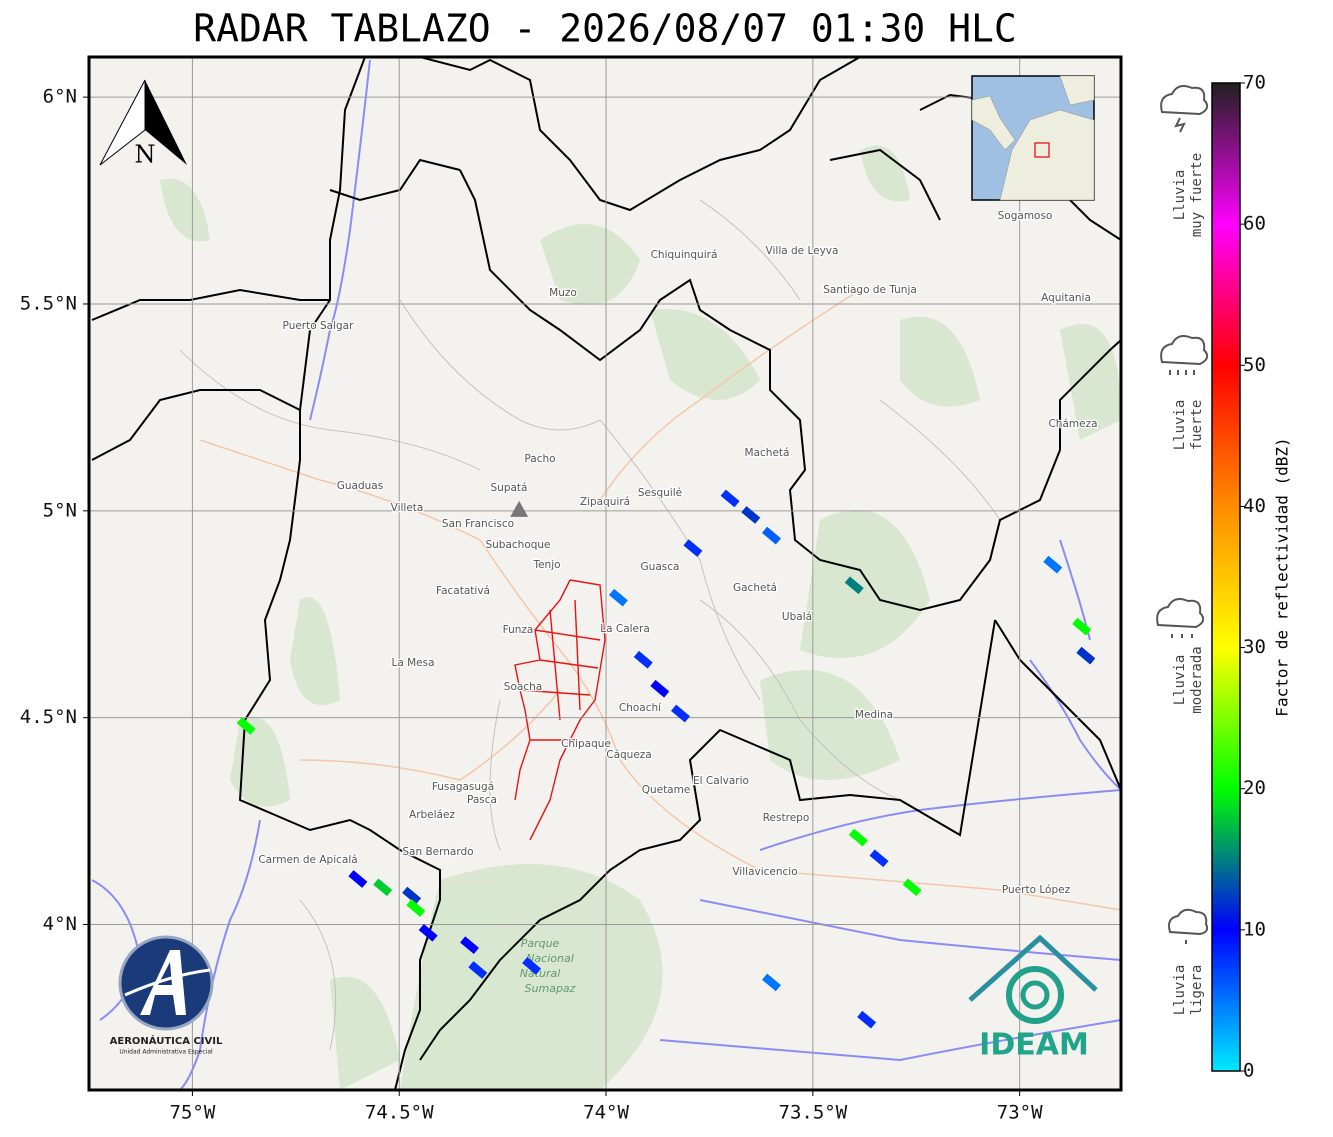 Image resolution: width=1333 pixels, height=1137 pixels. Describe the element at coordinates (605, 502) in the screenshot. I see `place-label: Zipaquirá` at that location.